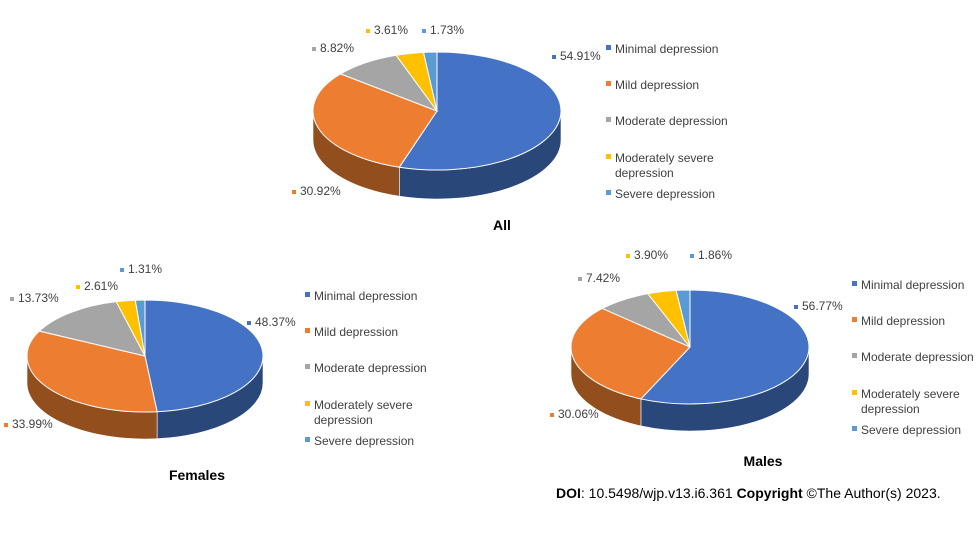 The image size is (976, 535). I want to click on data-label-mild-depression: 30.92%, so click(320, 191).